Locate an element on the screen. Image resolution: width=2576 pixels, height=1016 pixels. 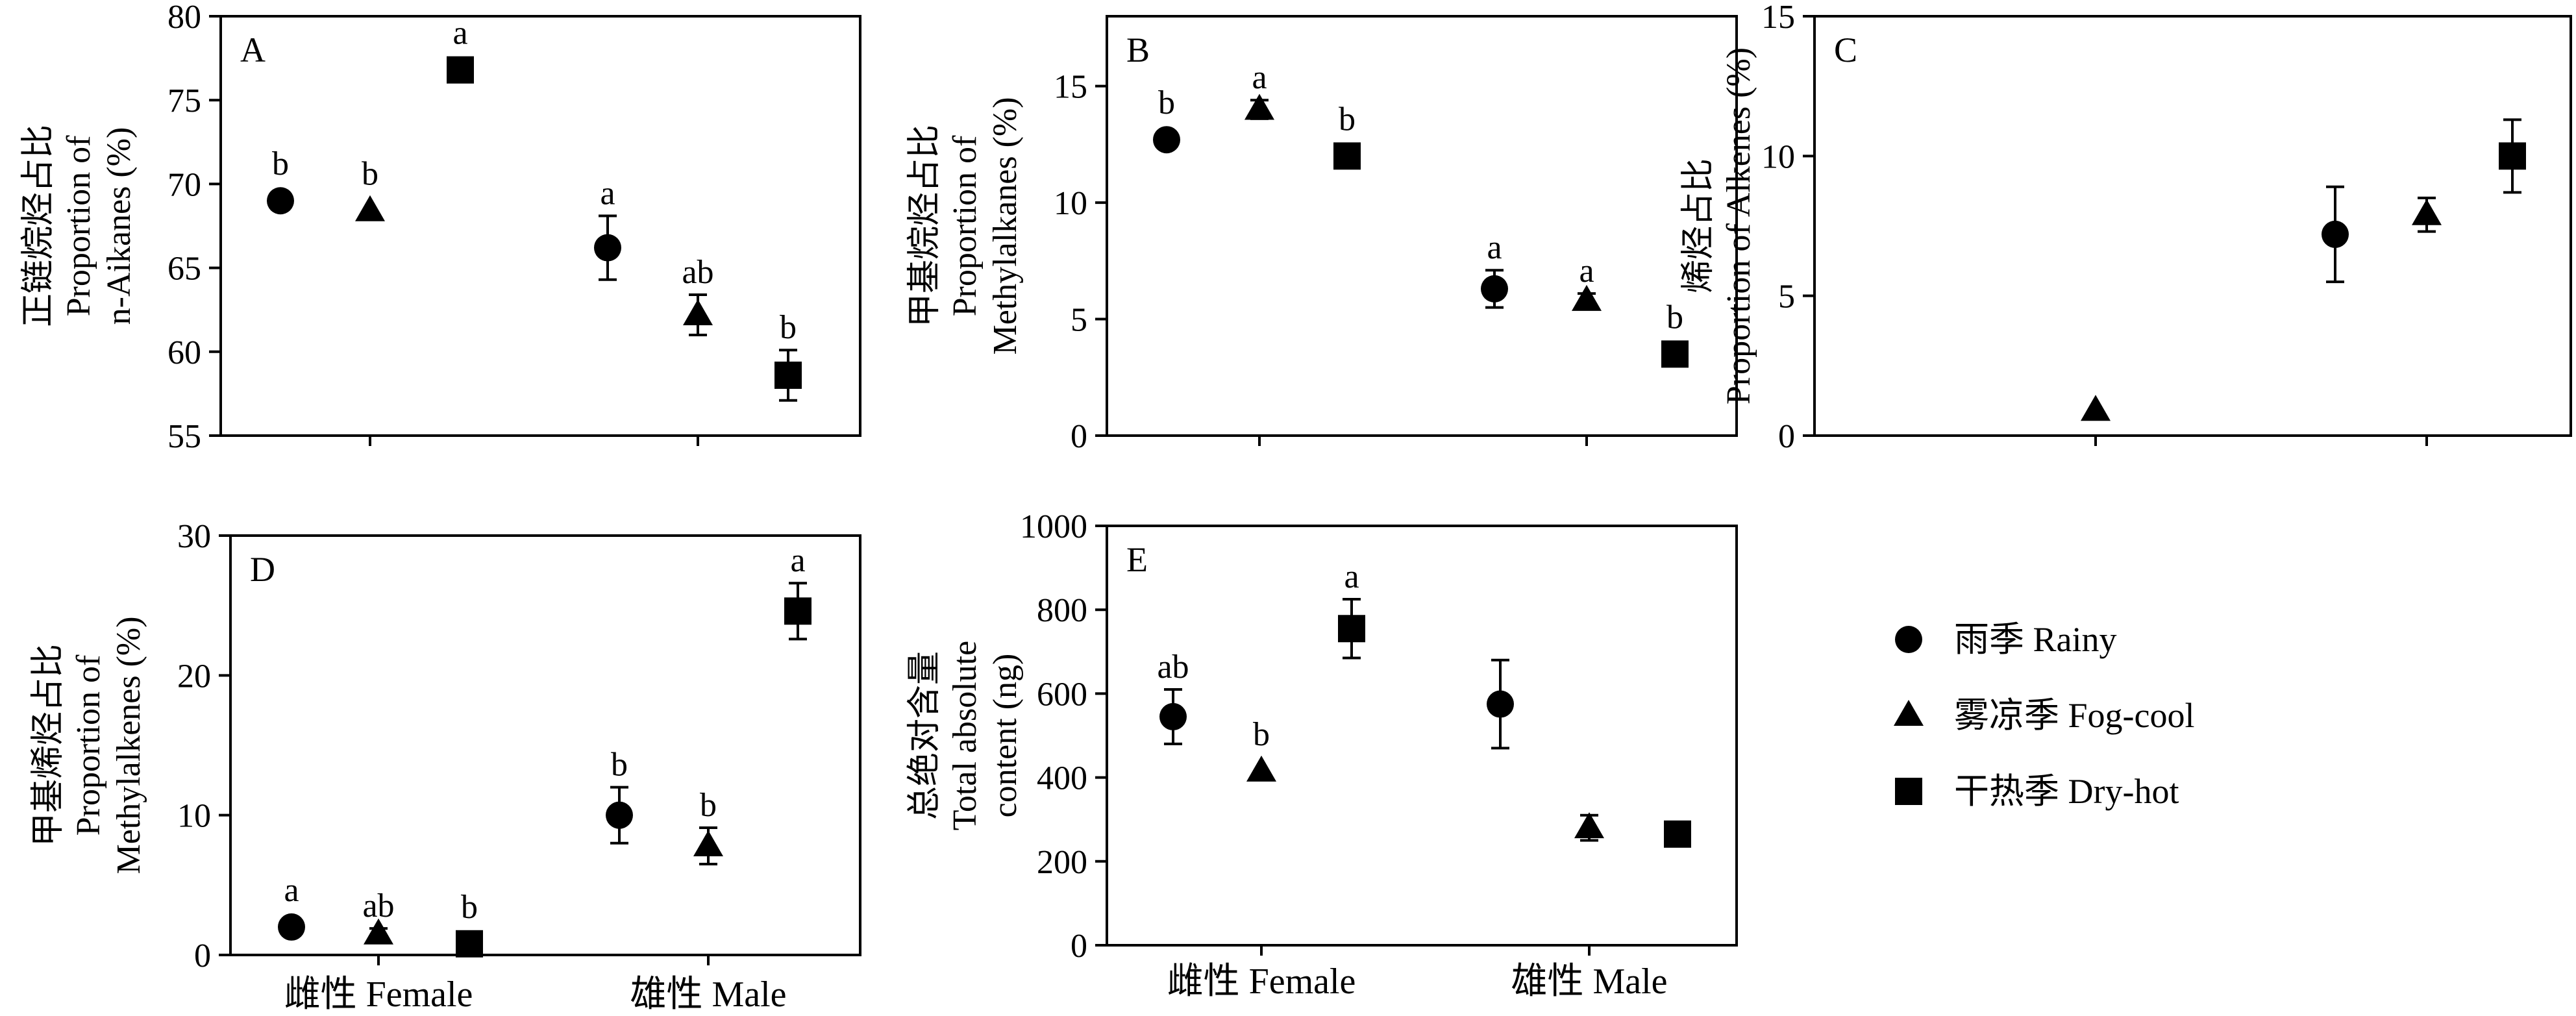
legend: 雨季 Rainy 雾凉季 Fog-cool 干热季 Dry-hot is located at coordinates (2044, 716).